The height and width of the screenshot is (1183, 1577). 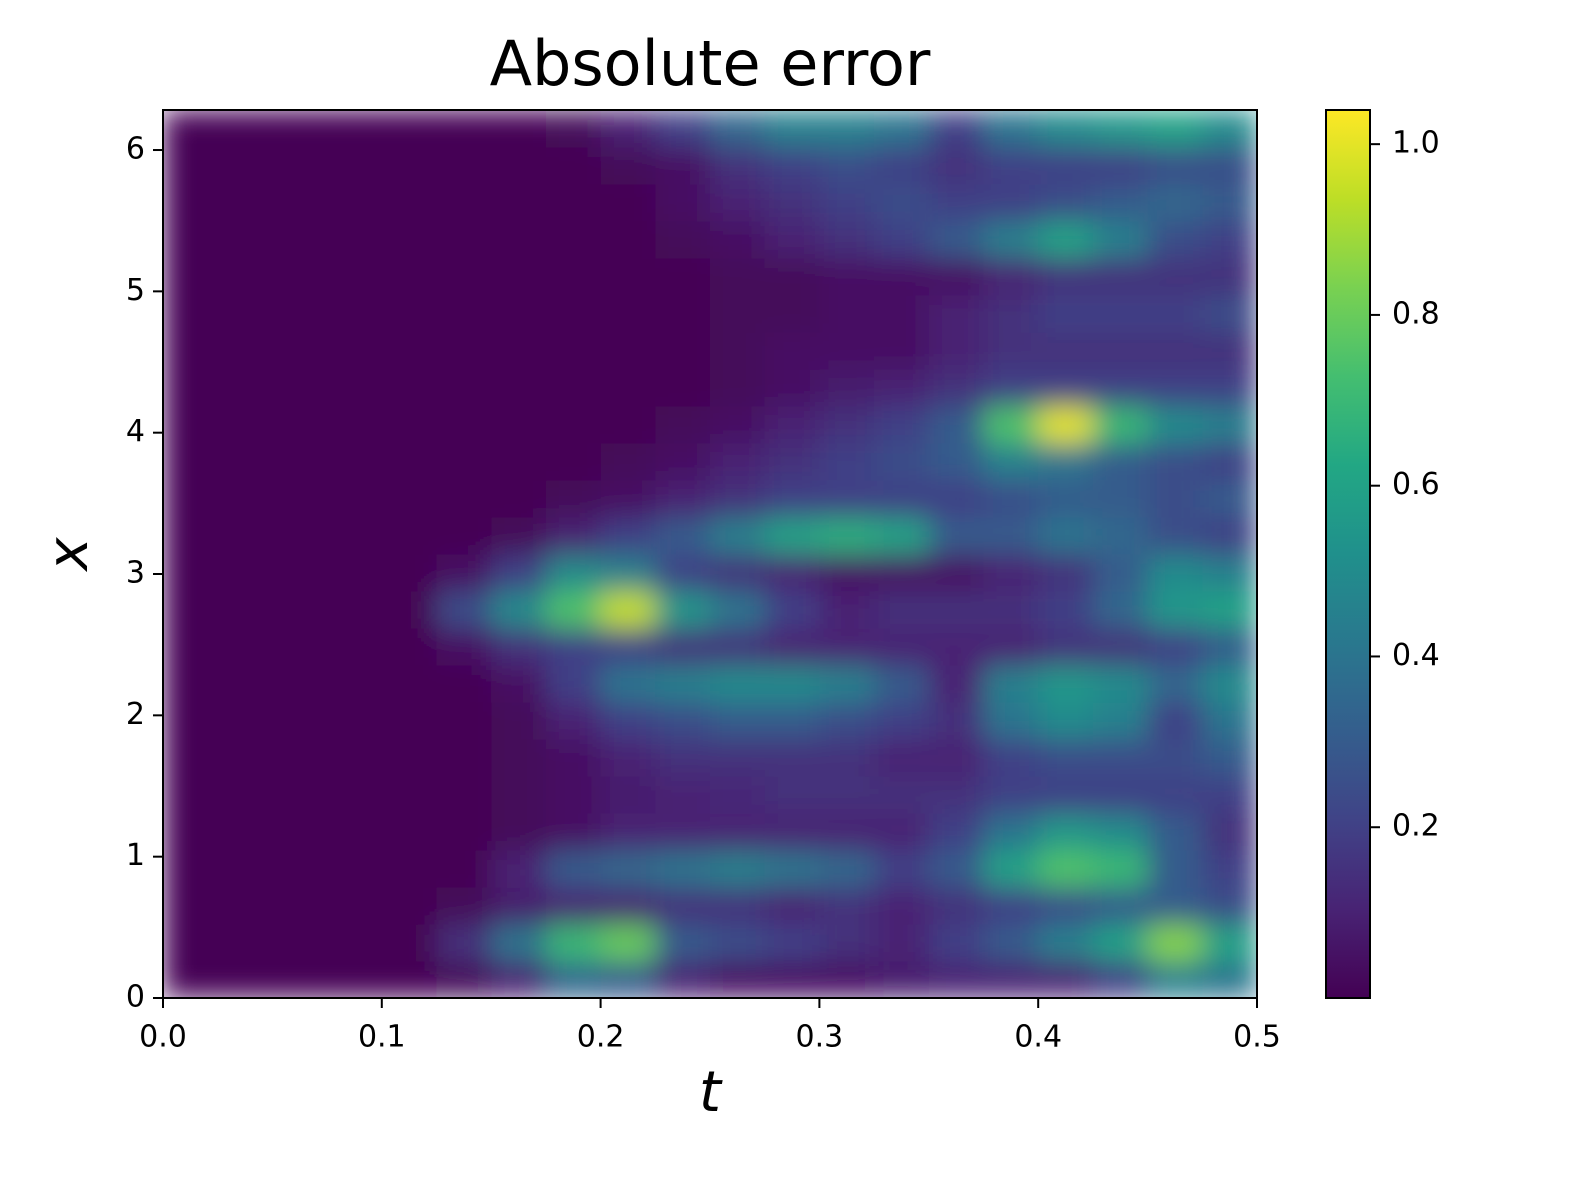 What do you see at coordinates (1416, 826) in the screenshot?
I see `colorbar-tick-label: 0.2` at bounding box center [1416, 826].